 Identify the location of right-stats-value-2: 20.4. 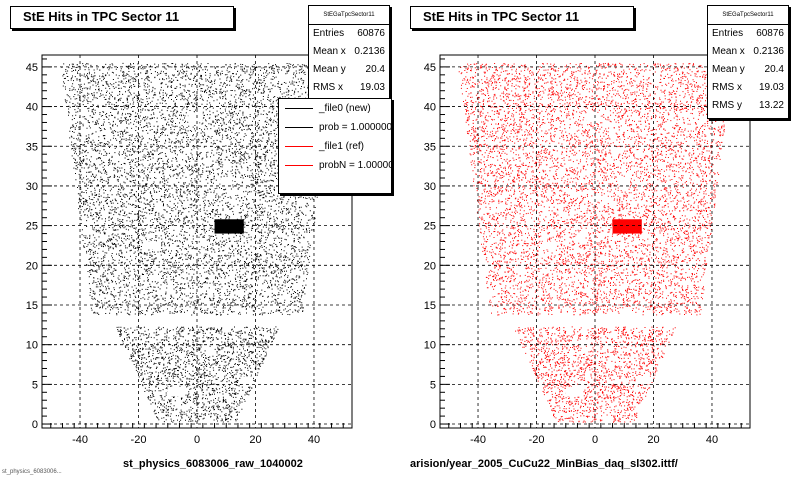
(774, 69).